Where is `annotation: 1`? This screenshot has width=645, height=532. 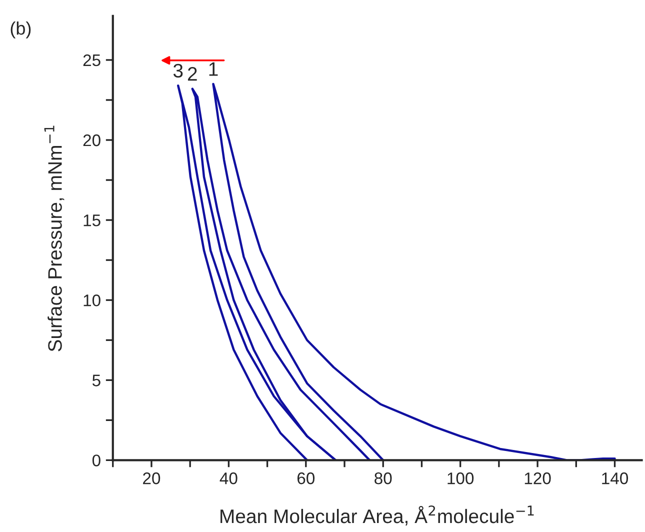
annotation: 1 is located at coordinates (213, 69).